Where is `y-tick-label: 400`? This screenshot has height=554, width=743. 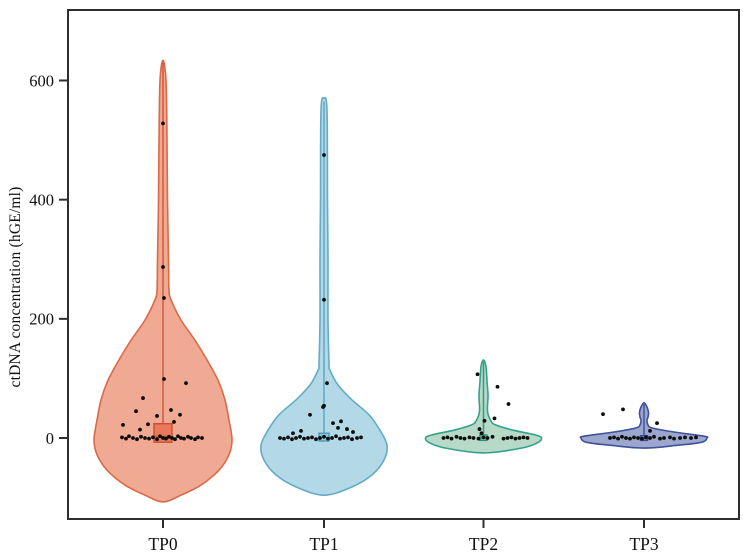
y-tick-label: 400 is located at coordinates (41, 199).